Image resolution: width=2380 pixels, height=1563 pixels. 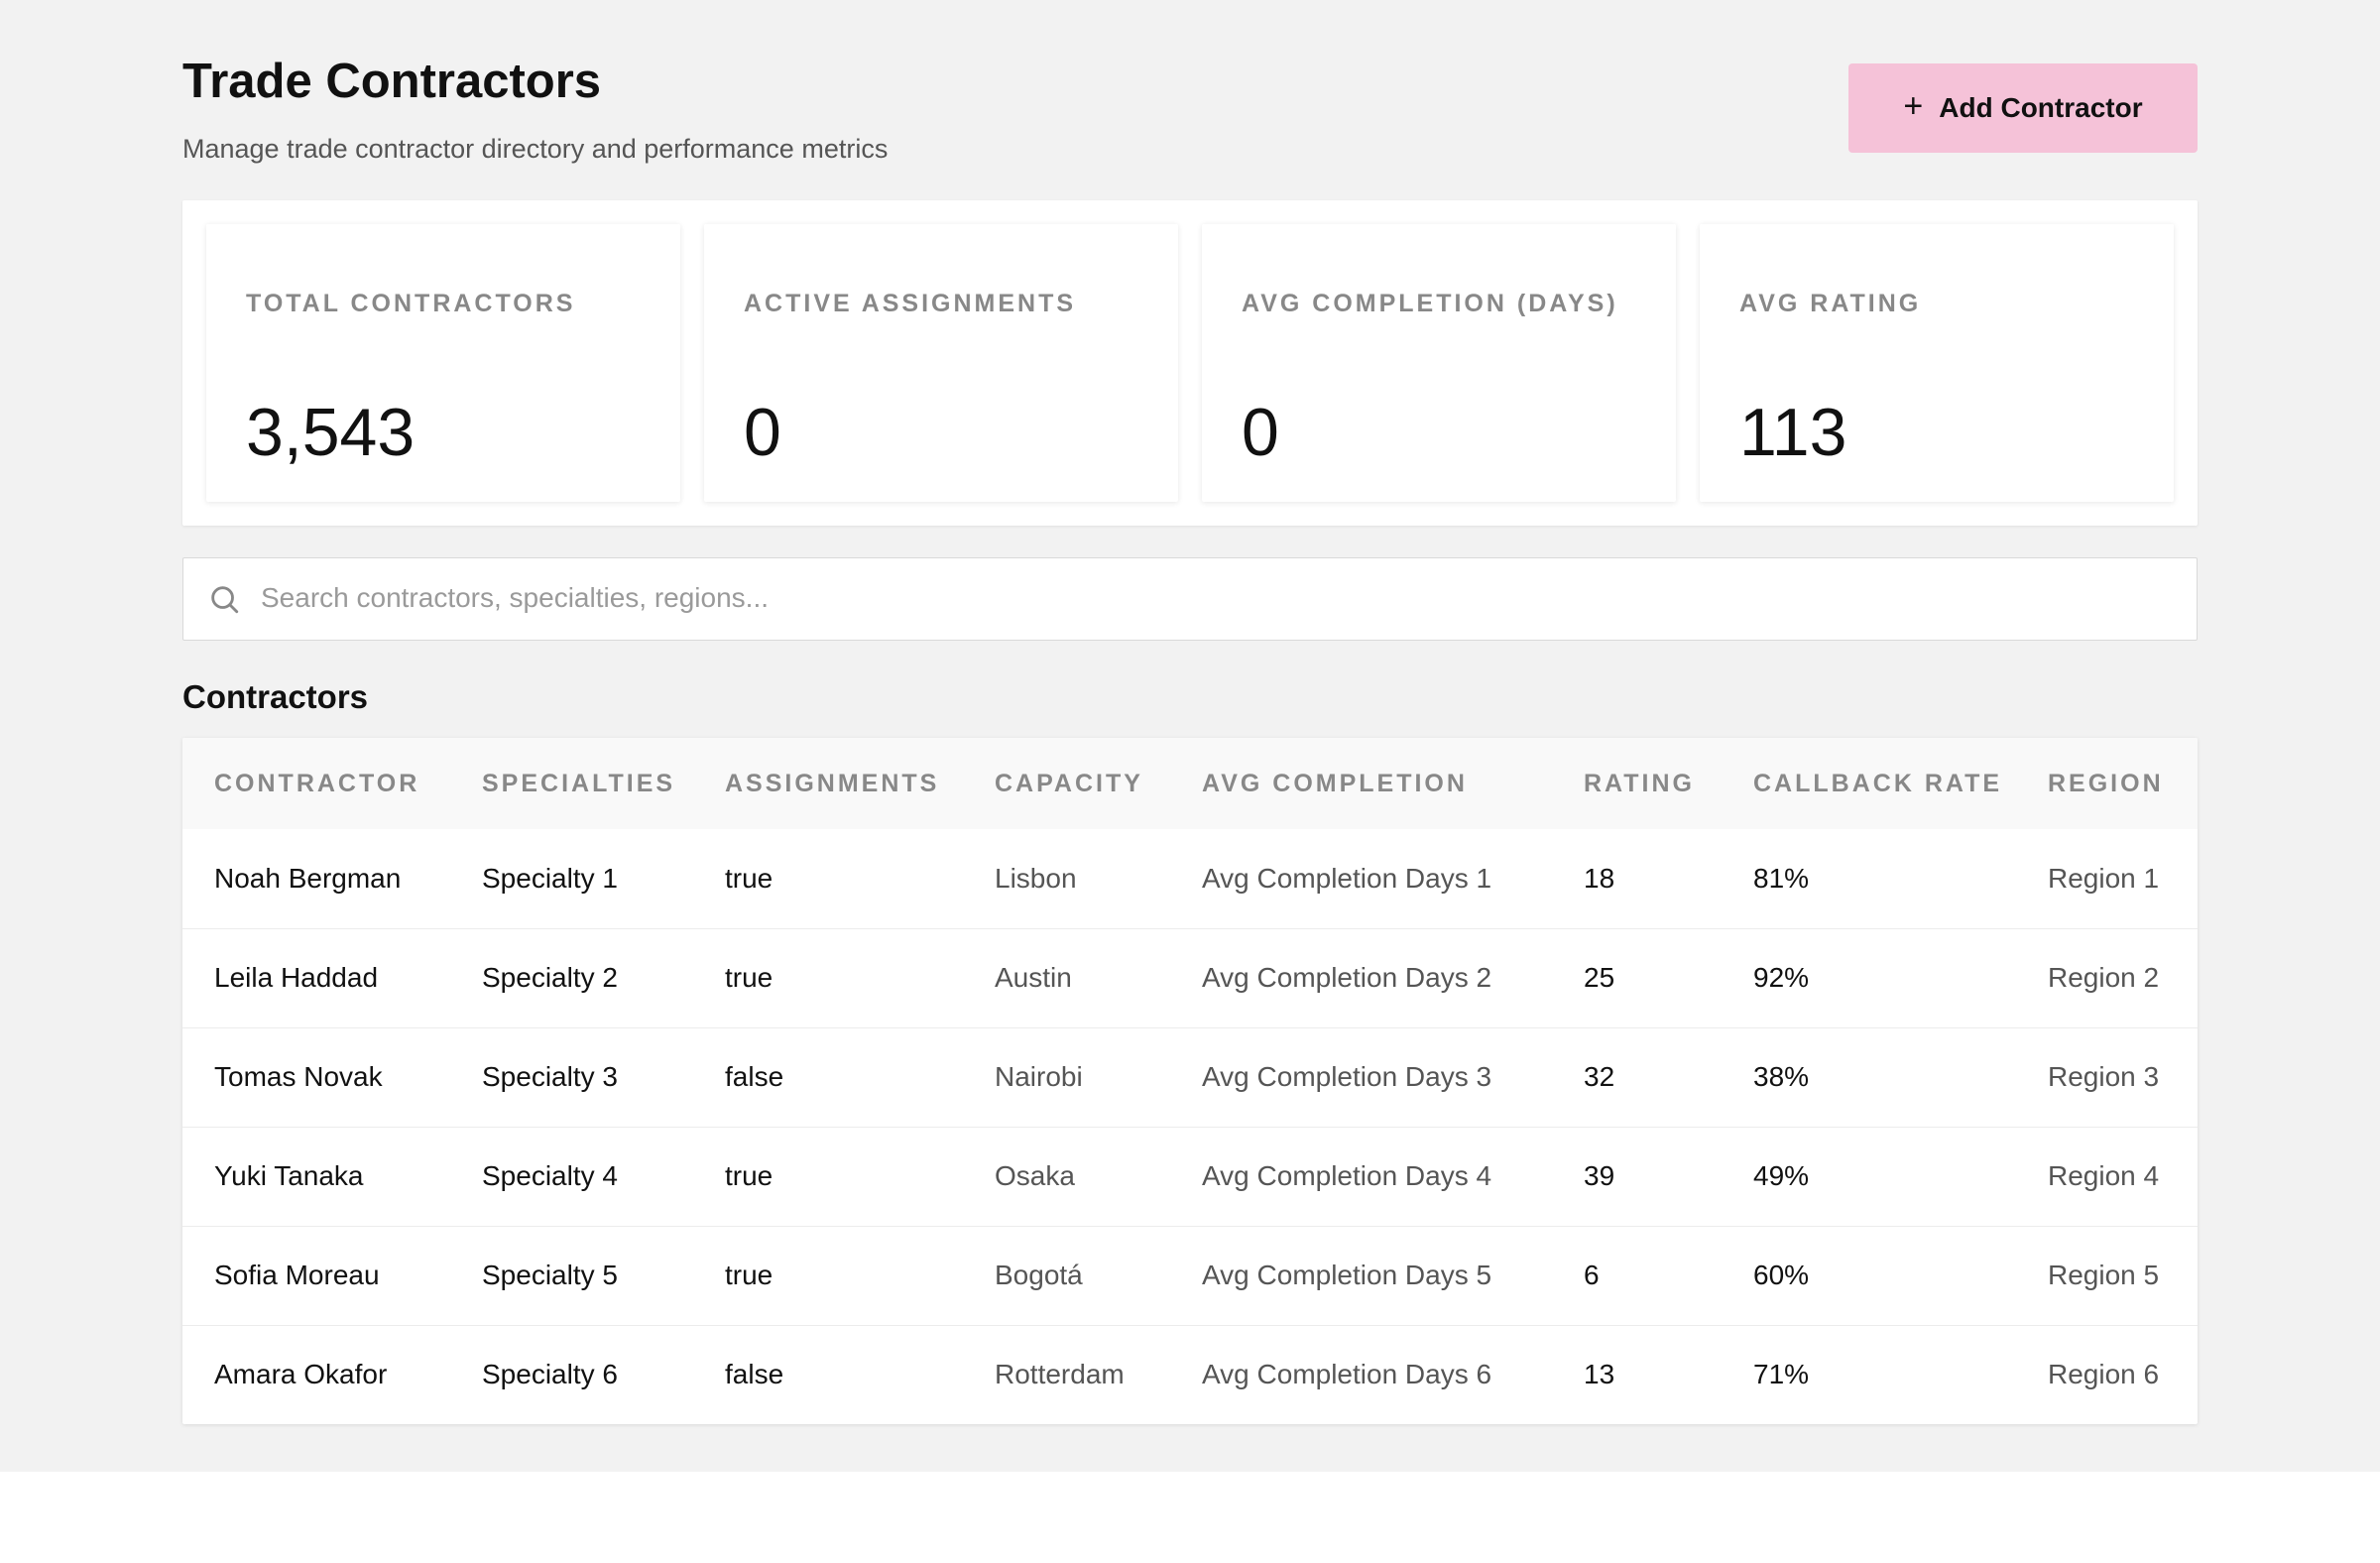 What do you see at coordinates (1039, 1275) in the screenshot?
I see `cell-capacity: Bogotá` at bounding box center [1039, 1275].